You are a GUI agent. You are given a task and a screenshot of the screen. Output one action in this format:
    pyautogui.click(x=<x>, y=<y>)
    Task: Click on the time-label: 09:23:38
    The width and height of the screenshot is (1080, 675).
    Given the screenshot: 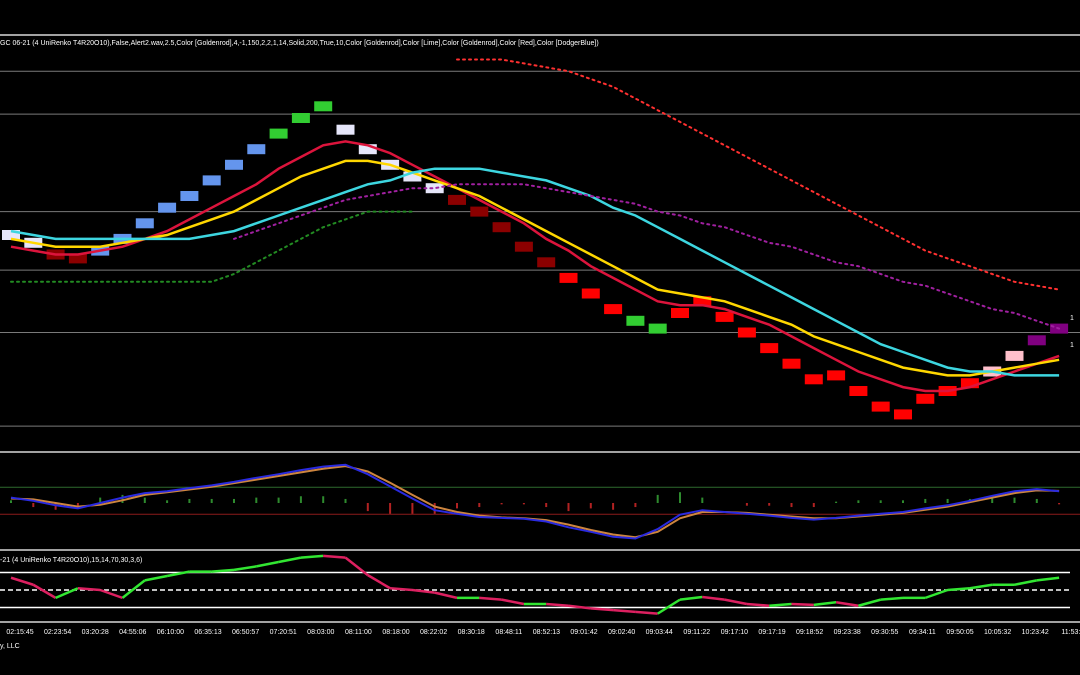 What is the action you would take?
    pyautogui.click(x=847, y=632)
    